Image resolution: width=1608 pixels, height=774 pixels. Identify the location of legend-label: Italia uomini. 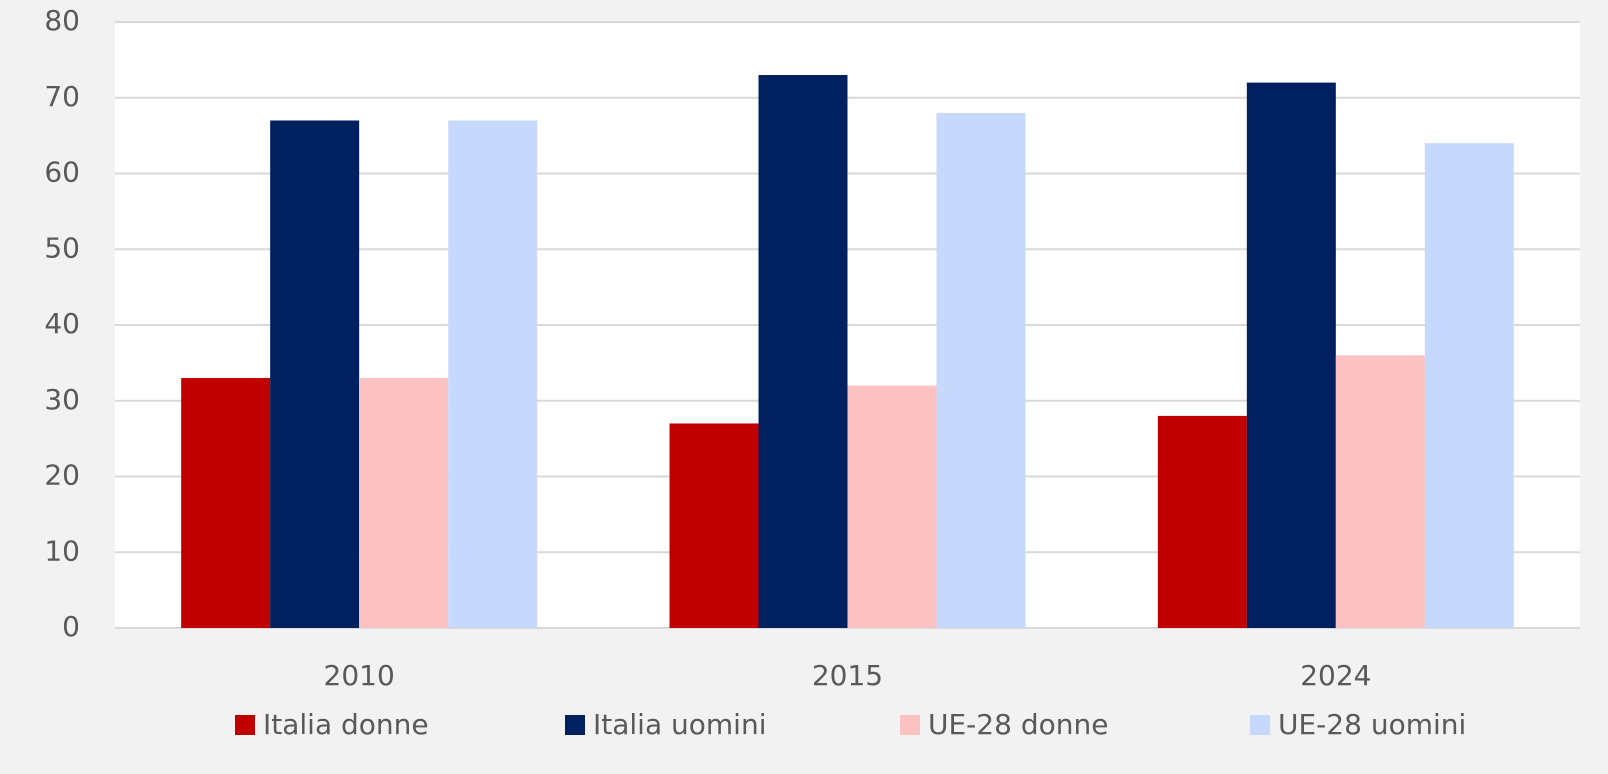
(679, 724).